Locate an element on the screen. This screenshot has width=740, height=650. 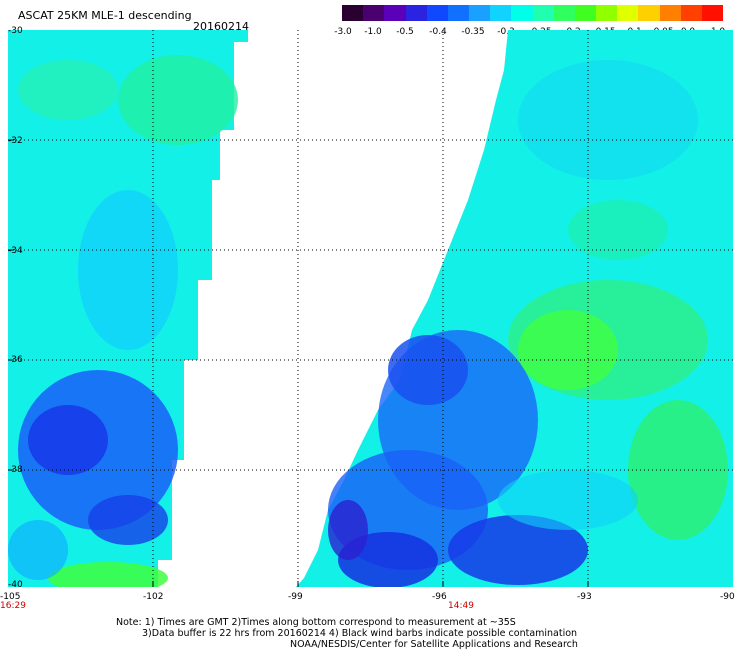
colorbar-label: -0.5 is located at coordinates (405, 32).